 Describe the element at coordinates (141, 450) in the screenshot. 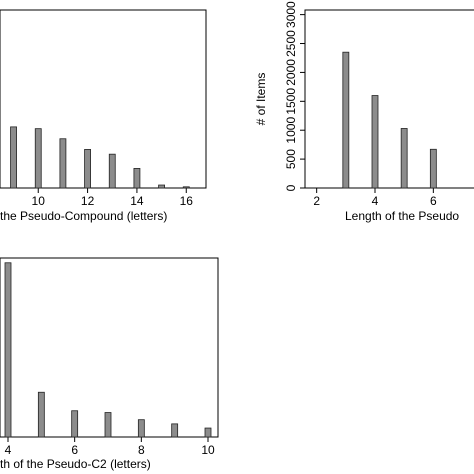

I see `x-tick-label: 8` at that location.